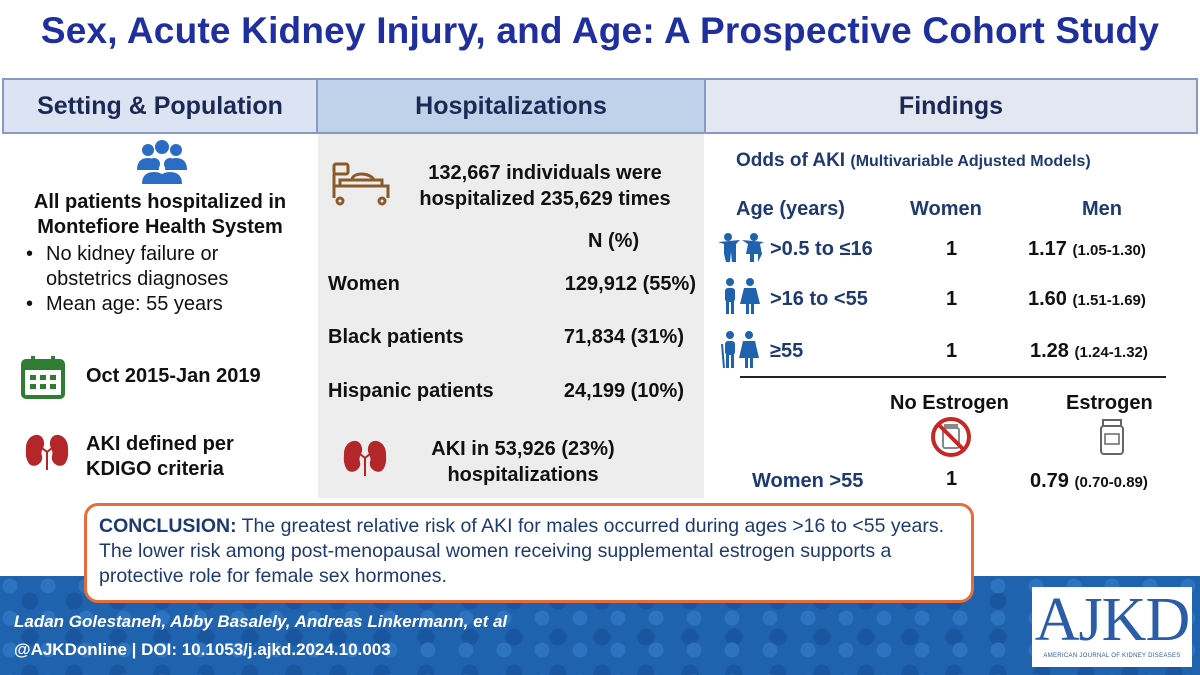  I want to click on men-odds: 1.28 (1.24-1.32), so click(1089, 351).